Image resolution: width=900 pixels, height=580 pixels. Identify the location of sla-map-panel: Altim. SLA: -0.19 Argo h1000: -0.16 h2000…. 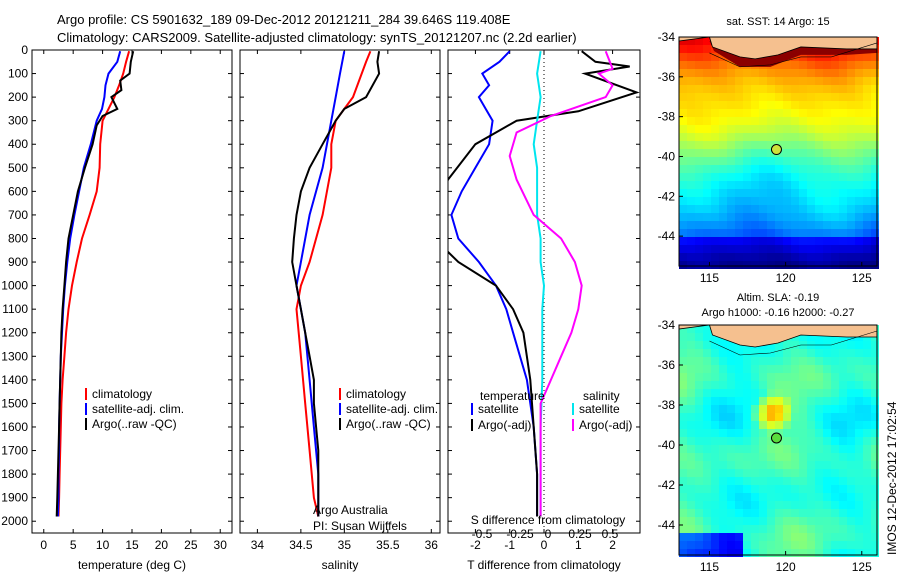
(768, 433).